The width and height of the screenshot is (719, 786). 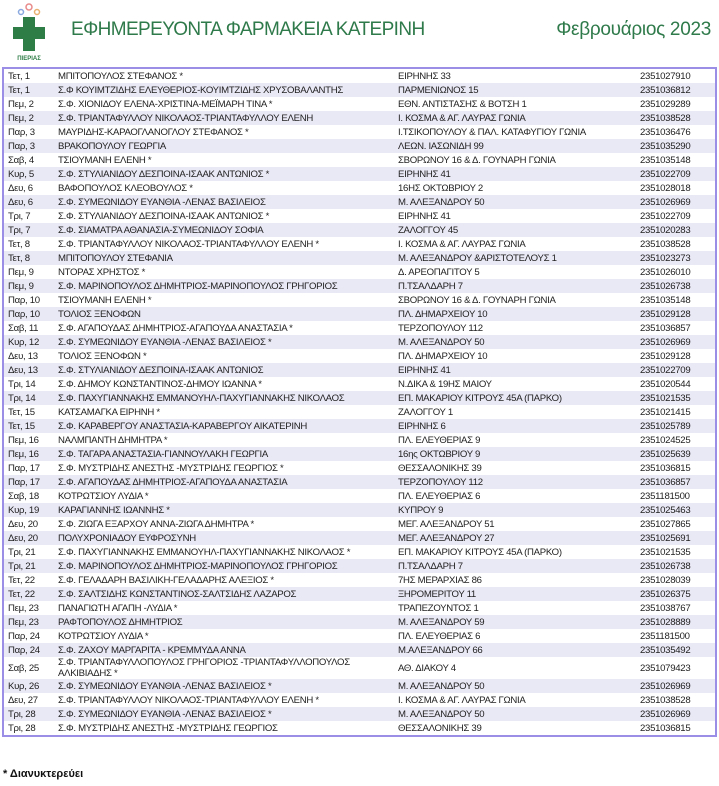 I want to click on date-cell: Κυρ, 5, so click(x=21, y=174).